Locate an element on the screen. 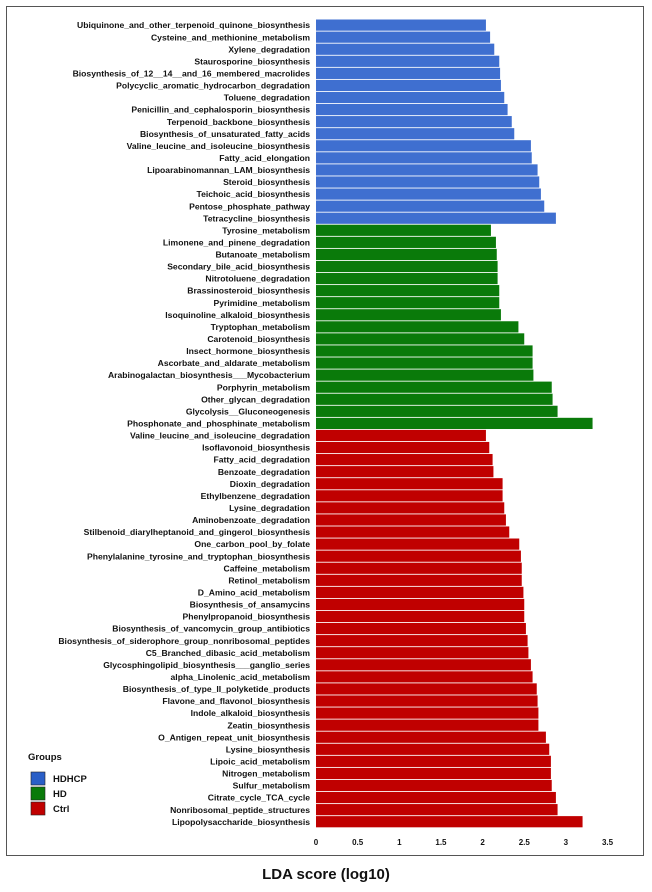 Image resolution: width=652 pixels, height=892 pixels. category-label: Fatty_acid_elongation is located at coordinates (264, 158).